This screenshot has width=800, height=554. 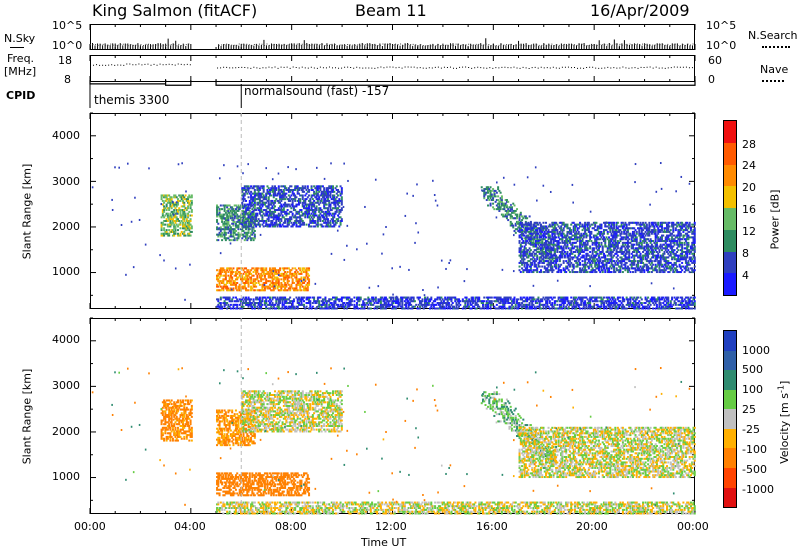 I want to click on velocity-ytick-1000: 1000, so click(x=66, y=476).